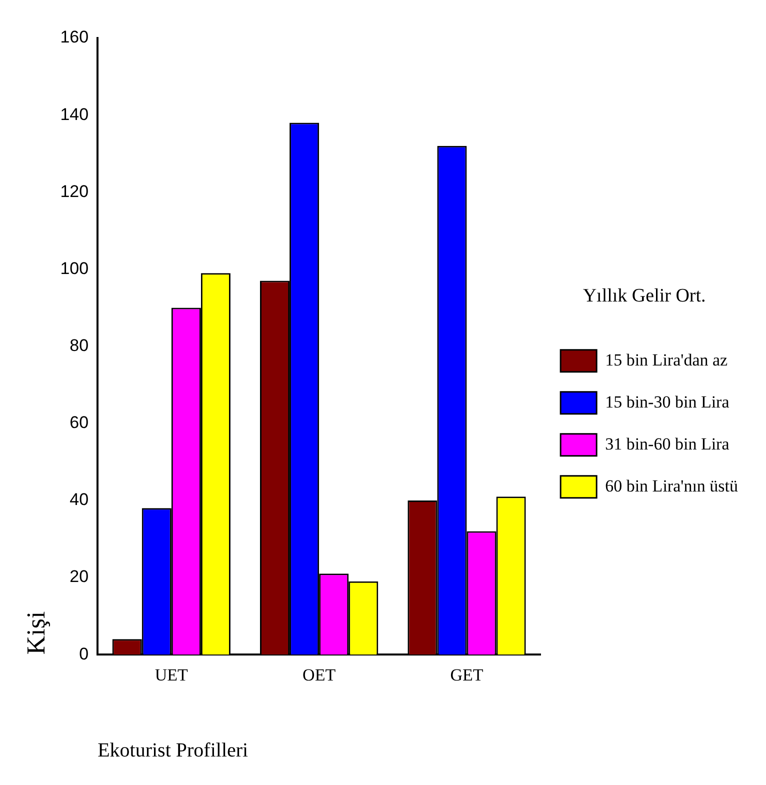  What do you see at coordinates (319, 674) in the screenshot?
I see `x-tick-label: OET` at bounding box center [319, 674].